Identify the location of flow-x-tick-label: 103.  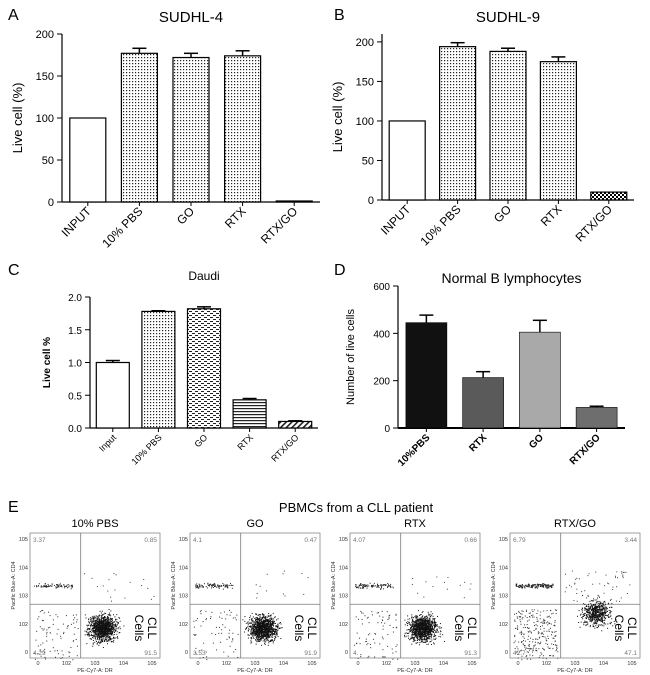
(414, 664).